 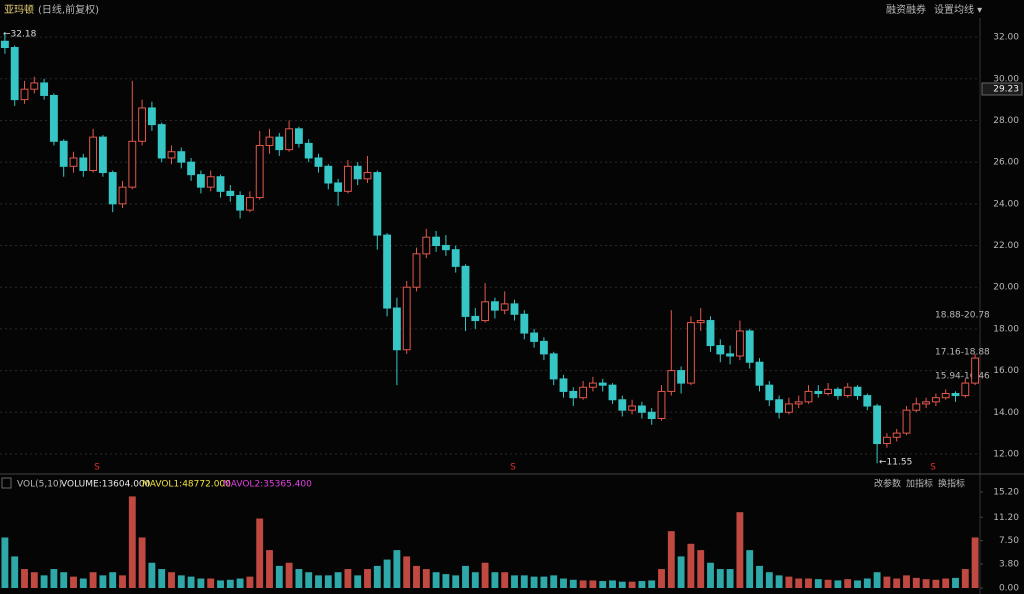 I want to click on stock-name: 亚玛顿, so click(x=19, y=9).